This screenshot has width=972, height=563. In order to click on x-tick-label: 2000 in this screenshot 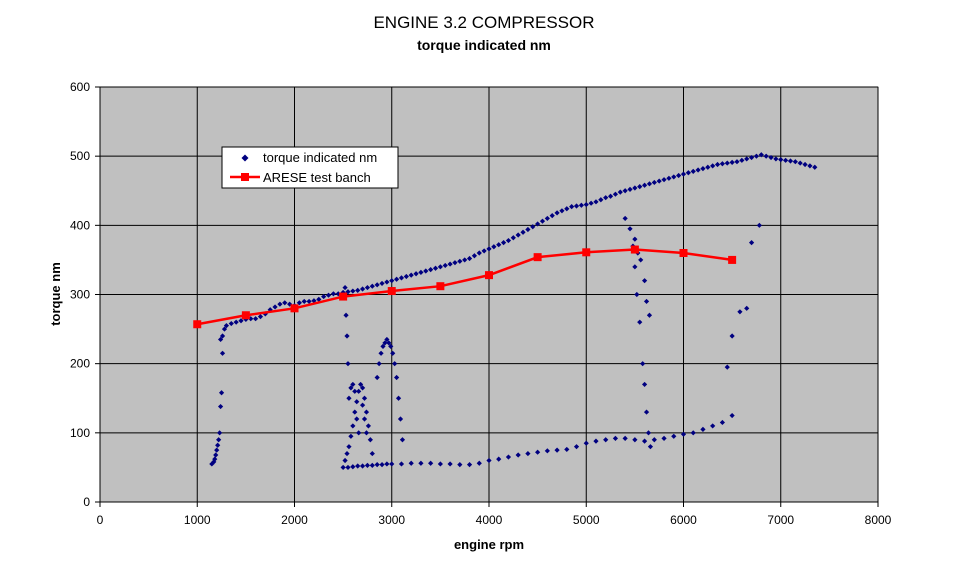, I will do `click(294, 520)`.